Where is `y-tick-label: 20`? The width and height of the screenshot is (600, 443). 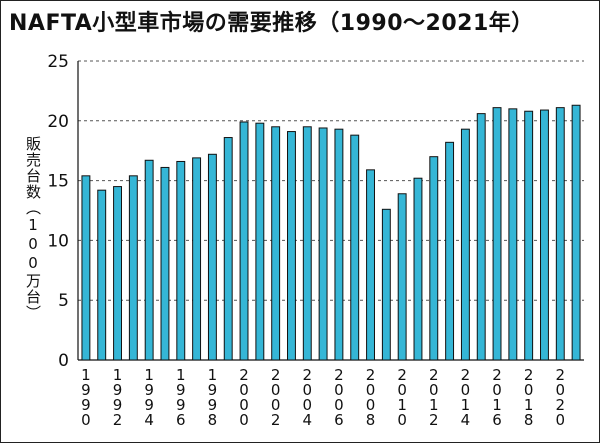 y-tick-label: 20 is located at coordinates (58, 122).